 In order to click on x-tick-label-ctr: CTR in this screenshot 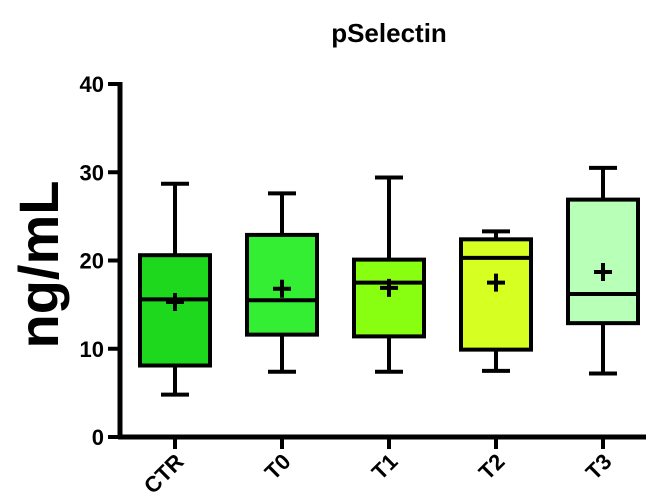, I will do `click(164, 474)`.